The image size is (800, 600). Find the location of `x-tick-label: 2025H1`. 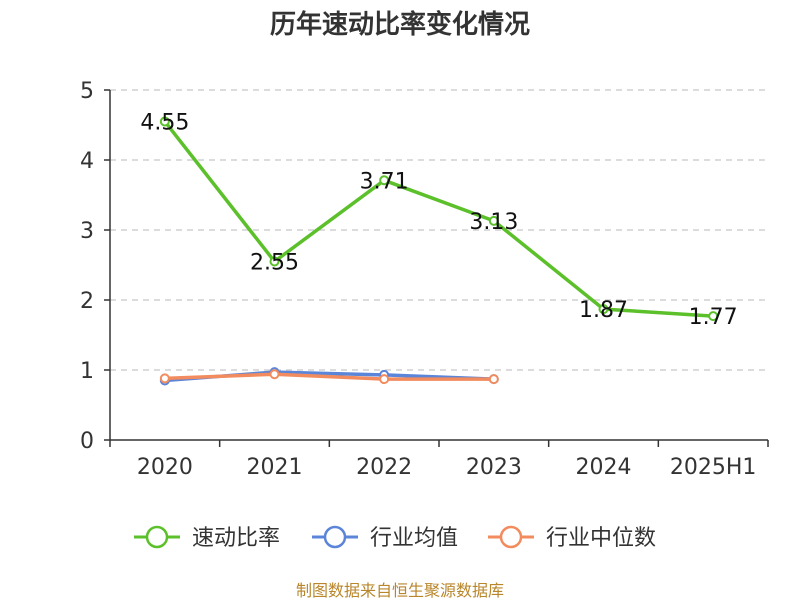

x-tick-label: 2025H1 is located at coordinates (713, 467).